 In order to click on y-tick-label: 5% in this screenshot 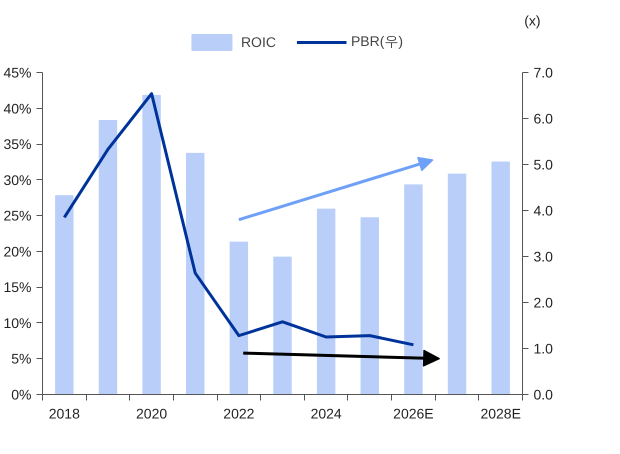, I will do `click(21, 358)`.